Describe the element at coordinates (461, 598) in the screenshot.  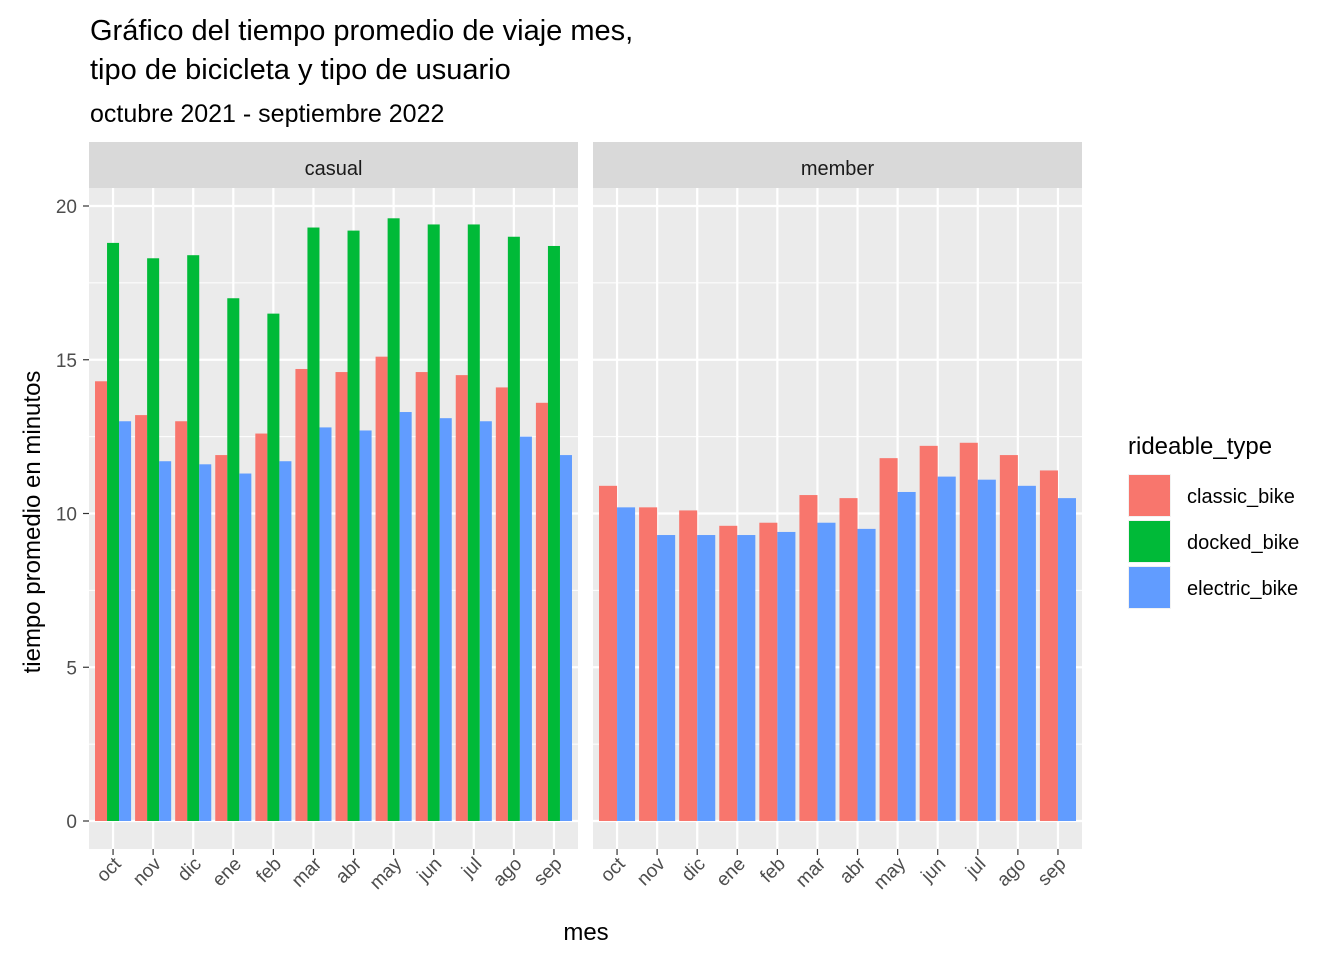
I see `bar-casual-classic-bike-jul` at that location.